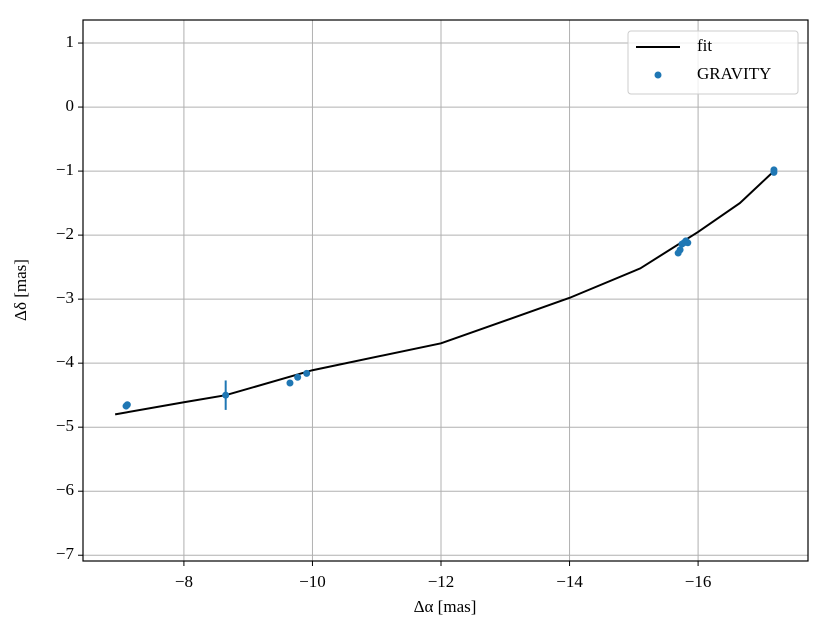 The width and height of the screenshot is (830, 637). Describe the element at coordinates (65, 169) in the screenshot. I see `y-tick-label: −1` at that location.